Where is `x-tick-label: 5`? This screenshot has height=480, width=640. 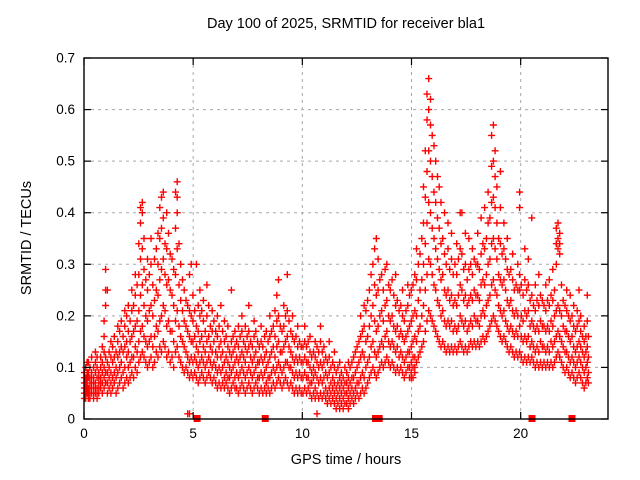
x-tick-label: 5 is located at coordinates (193, 433).